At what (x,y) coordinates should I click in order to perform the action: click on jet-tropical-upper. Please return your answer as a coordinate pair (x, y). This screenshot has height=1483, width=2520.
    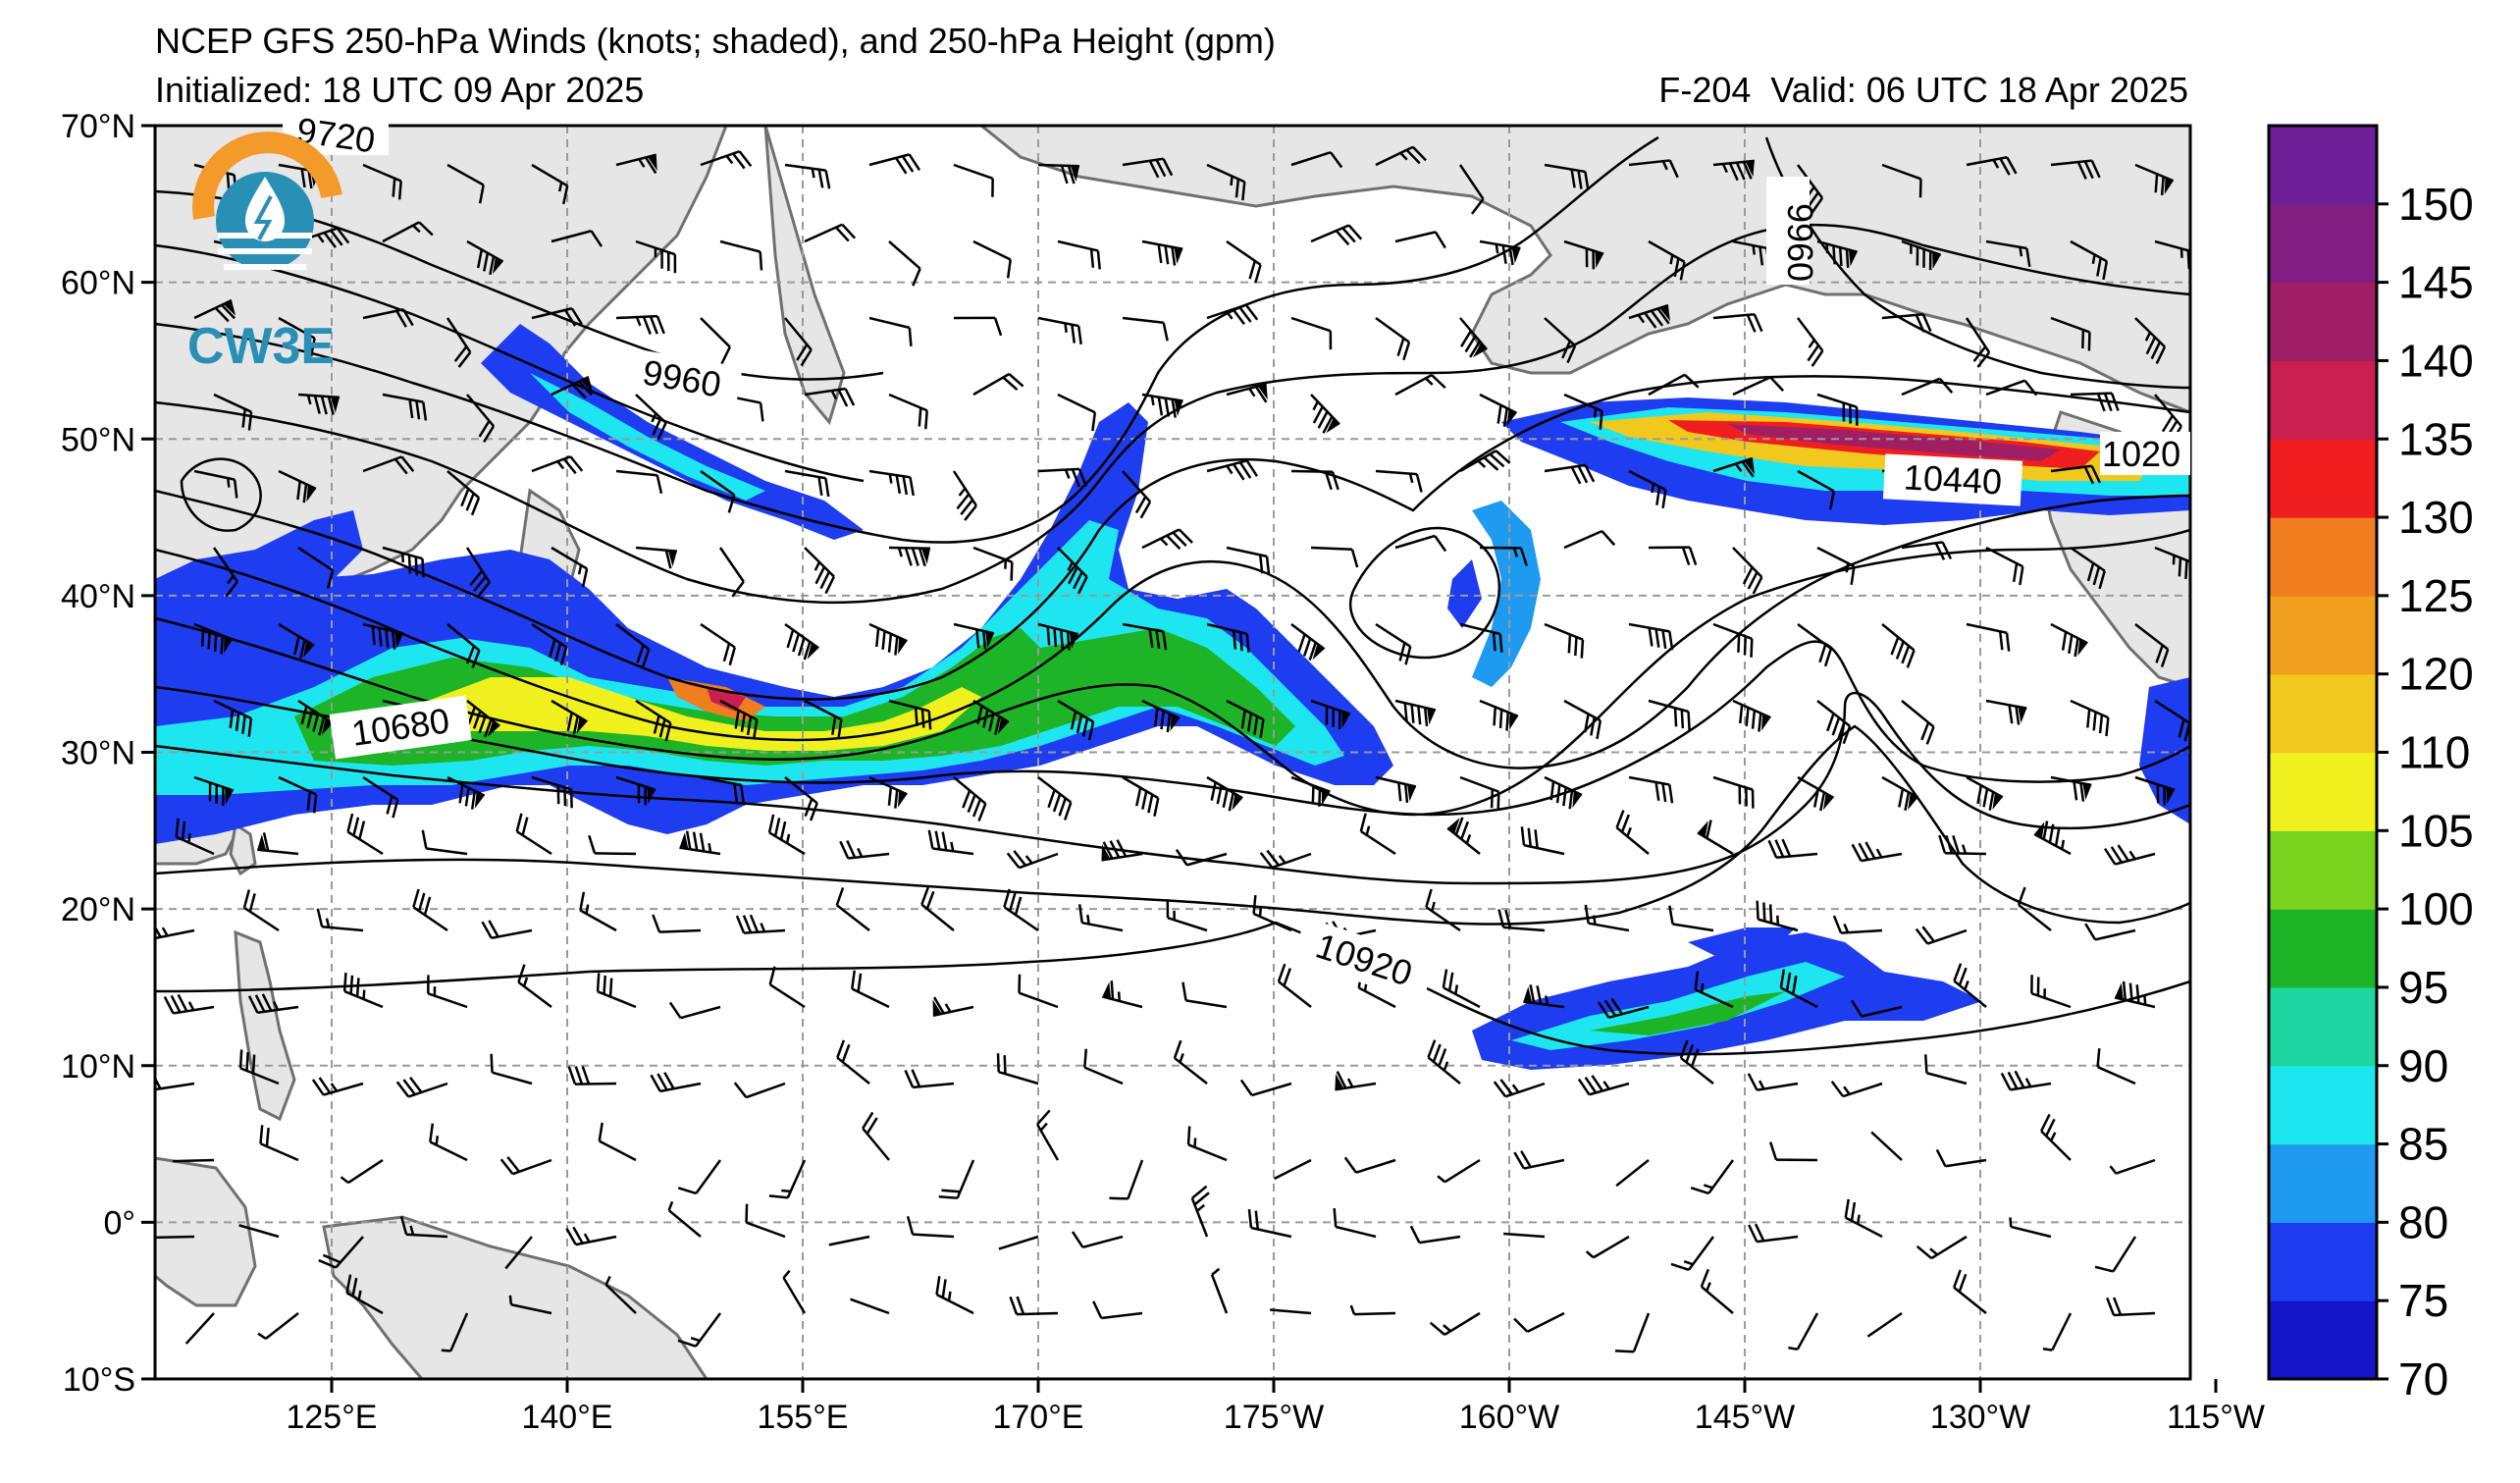
    Looking at the image, I should click on (1742, 942).